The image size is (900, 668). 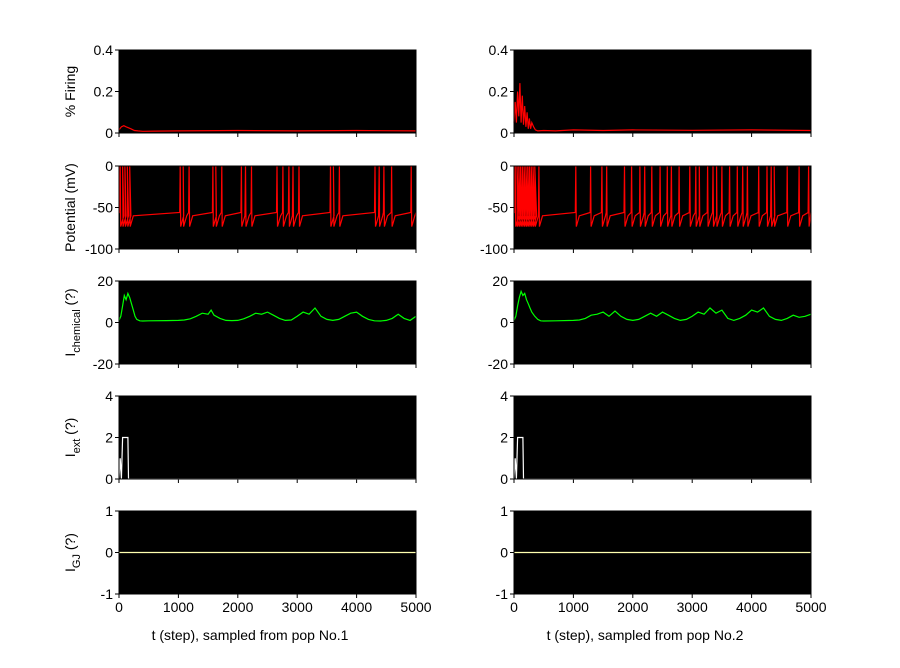 What do you see at coordinates (70, 207) in the screenshot?
I see `y-axis-label: Potential (mV)` at bounding box center [70, 207].